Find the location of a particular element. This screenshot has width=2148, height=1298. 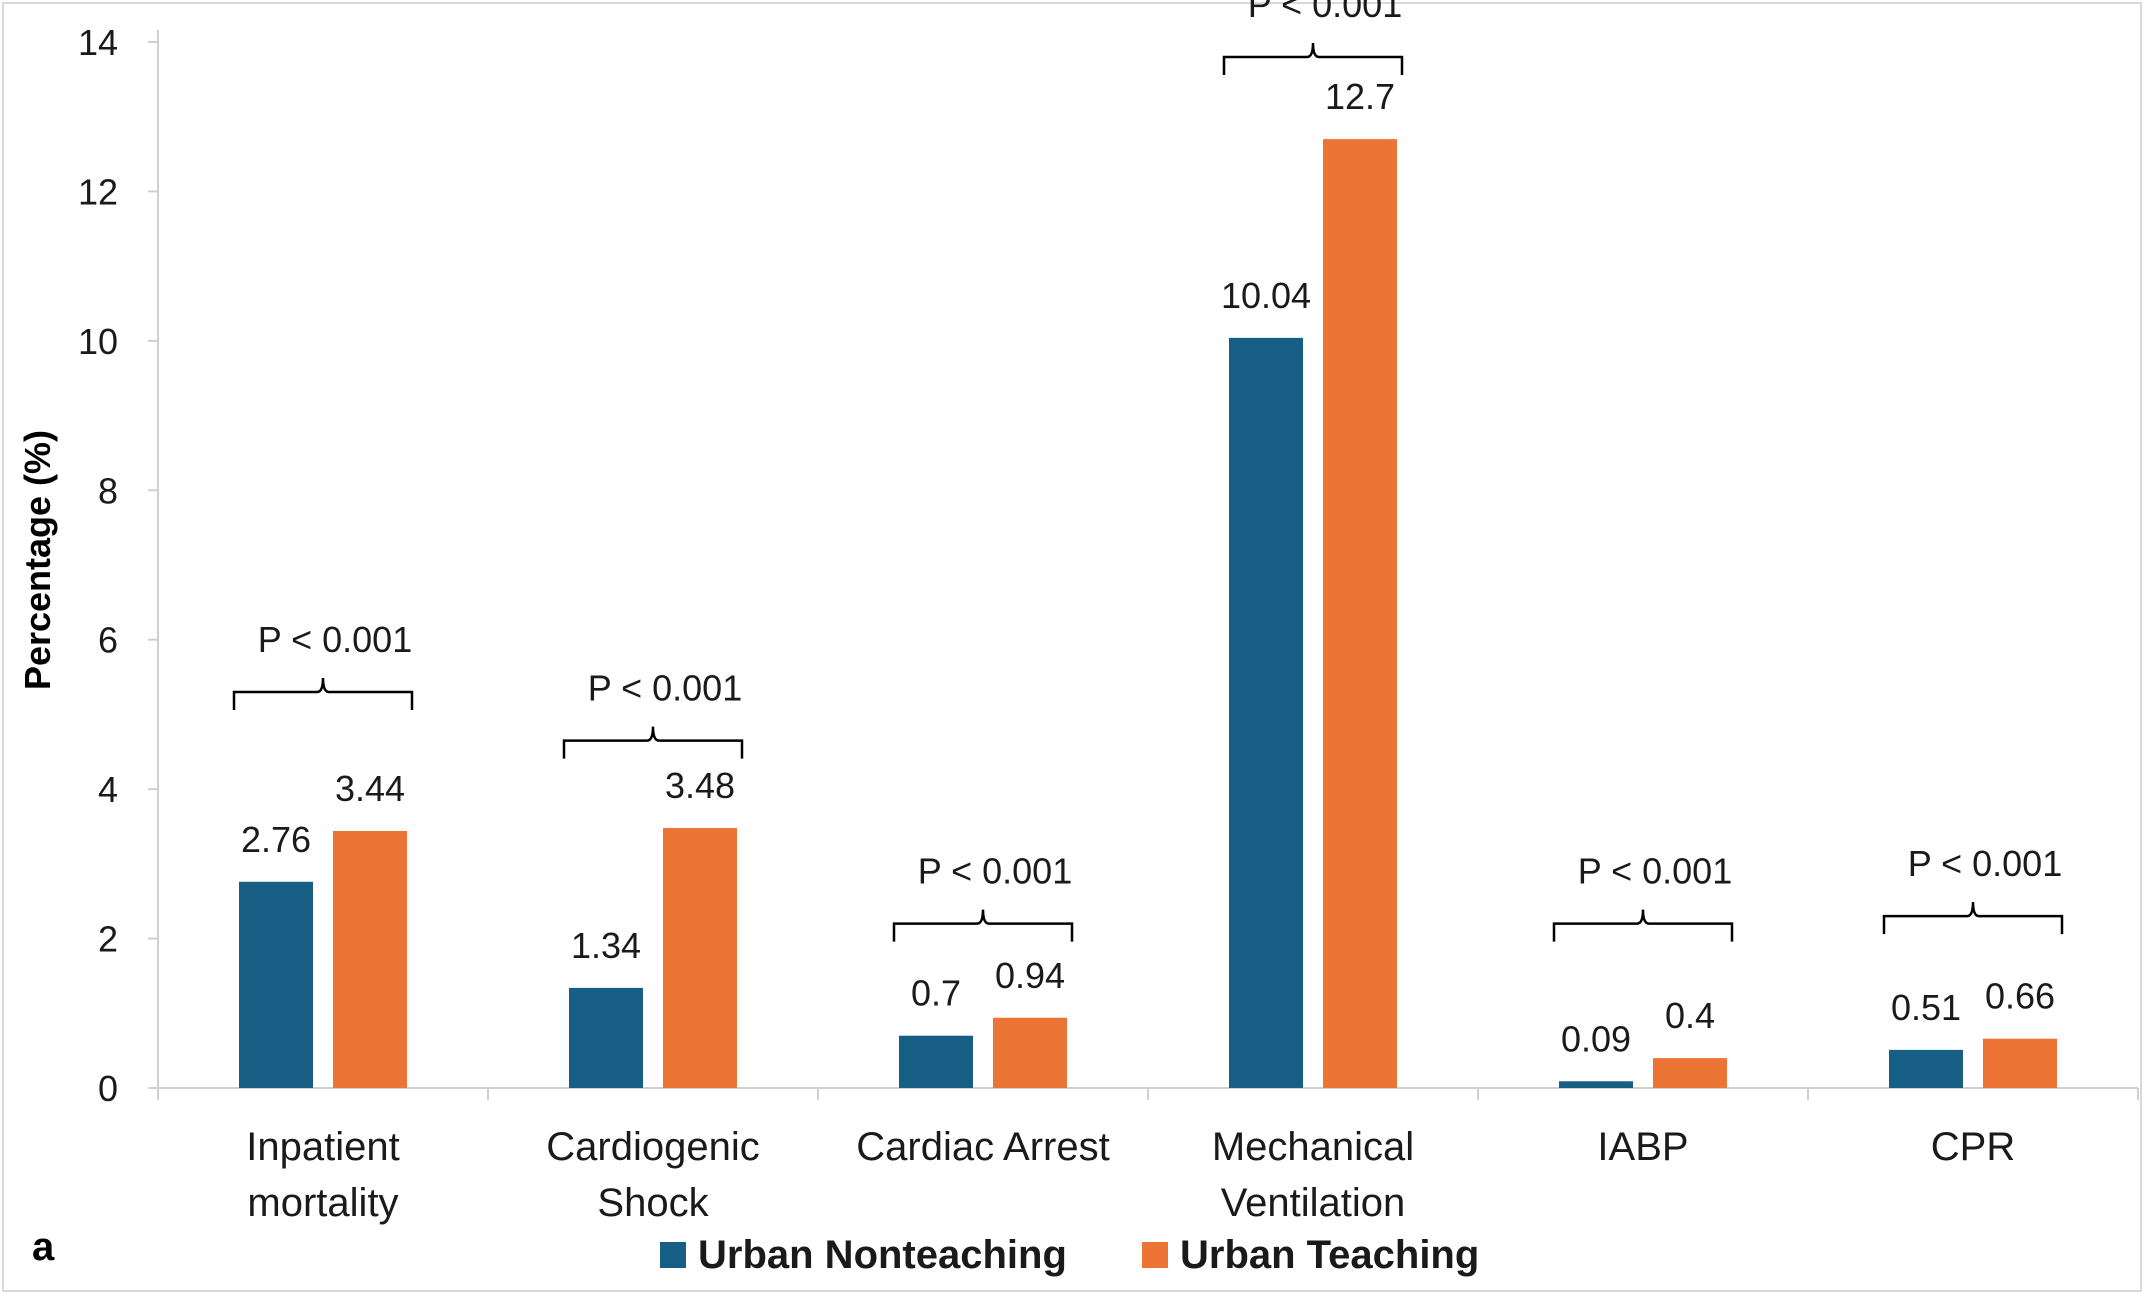

y-tick-label: 4 is located at coordinates (108, 789).